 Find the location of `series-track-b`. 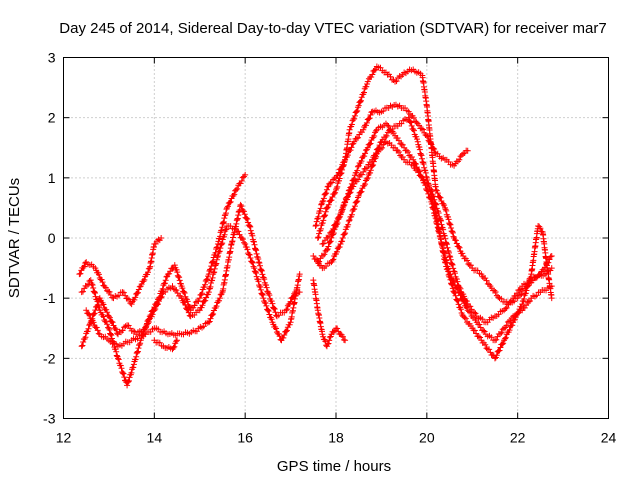

series-track-b is located at coordinates (163, 280).